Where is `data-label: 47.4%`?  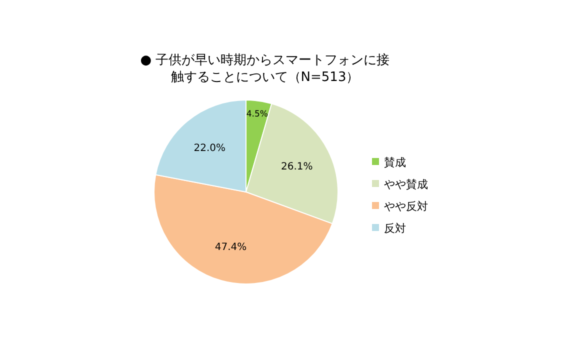 data-label: 47.4% is located at coordinates (230, 247).